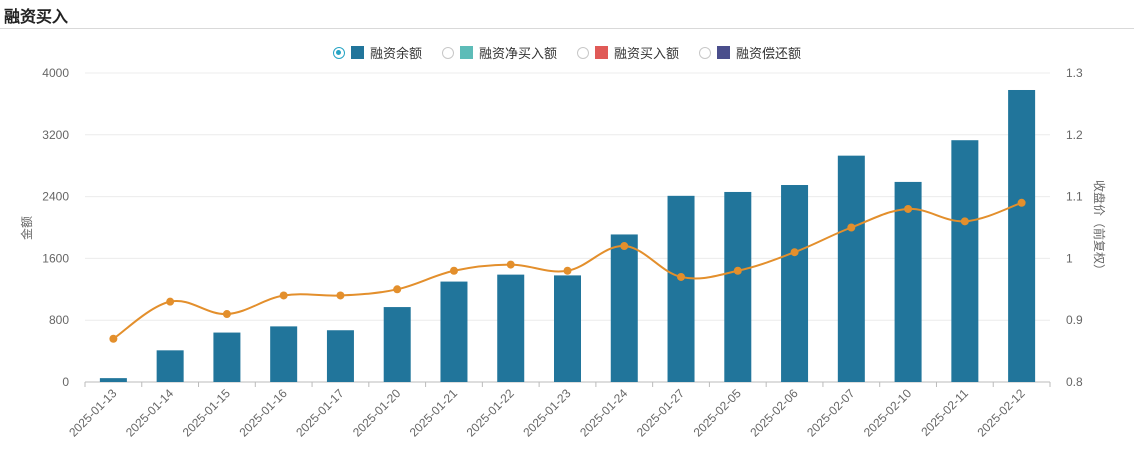  I want to click on y-tick-label-right: 1, so click(1069, 258).